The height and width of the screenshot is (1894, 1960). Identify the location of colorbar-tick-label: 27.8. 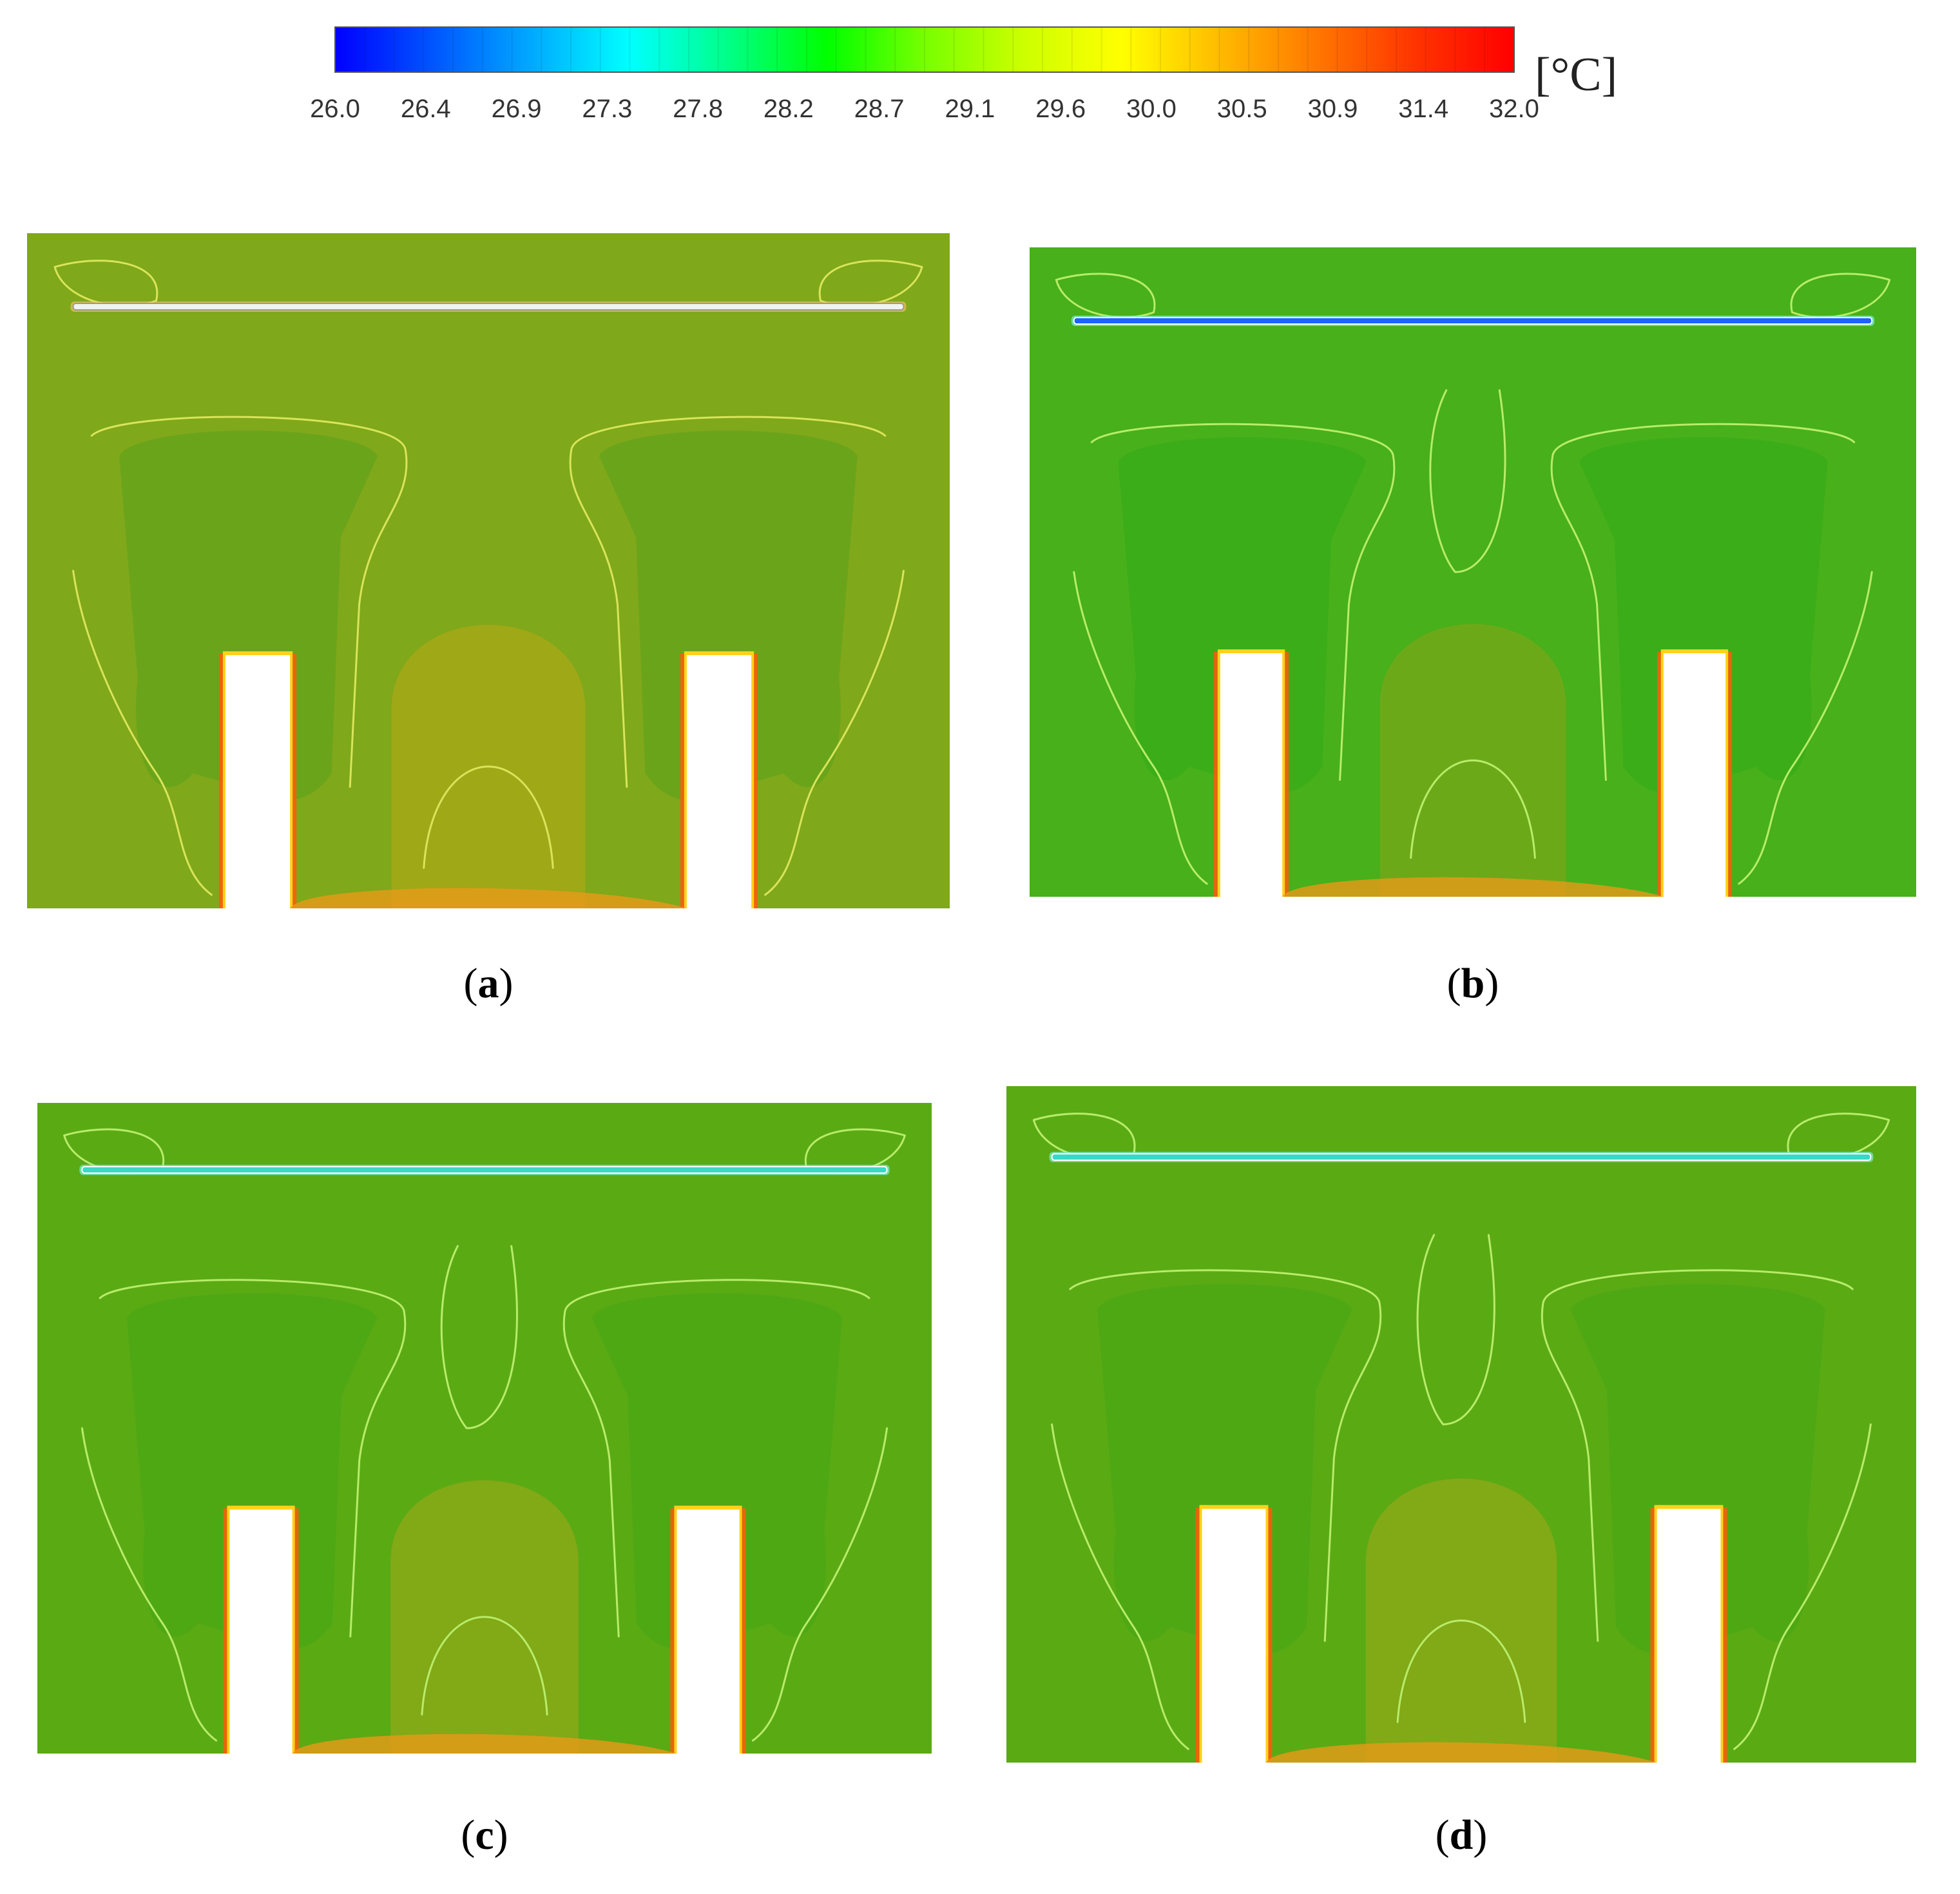
(698, 109).